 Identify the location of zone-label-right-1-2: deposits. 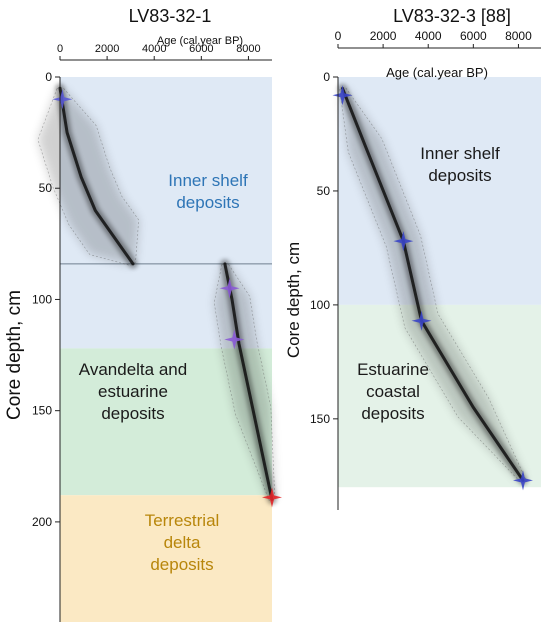
(392, 413).